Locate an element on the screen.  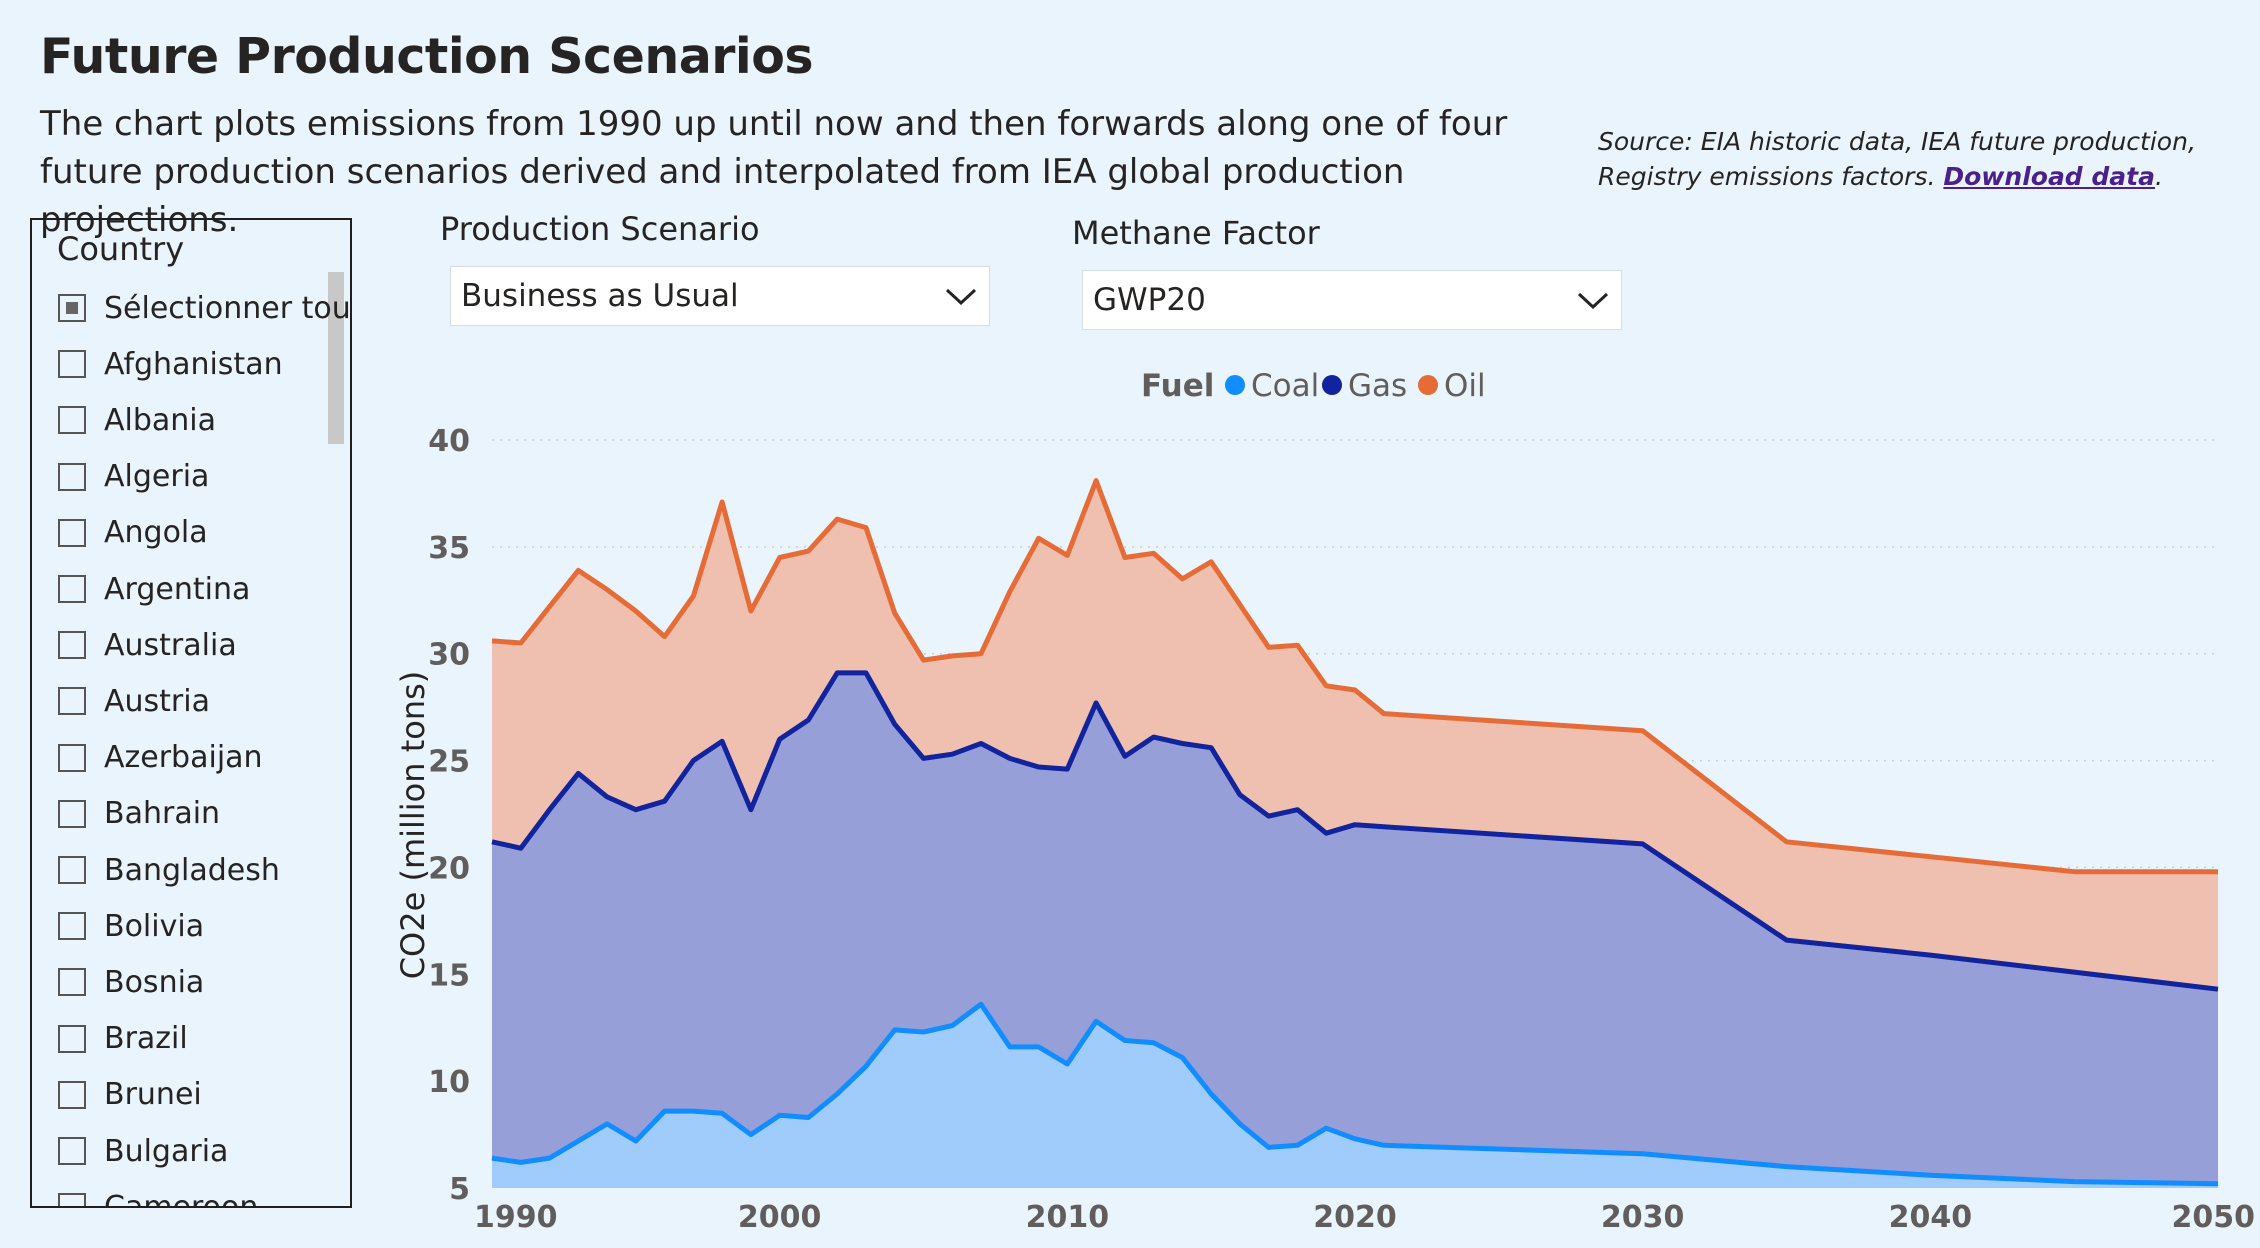
methane-factor-dropdown: GWP20 is located at coordinates (1352, 300).